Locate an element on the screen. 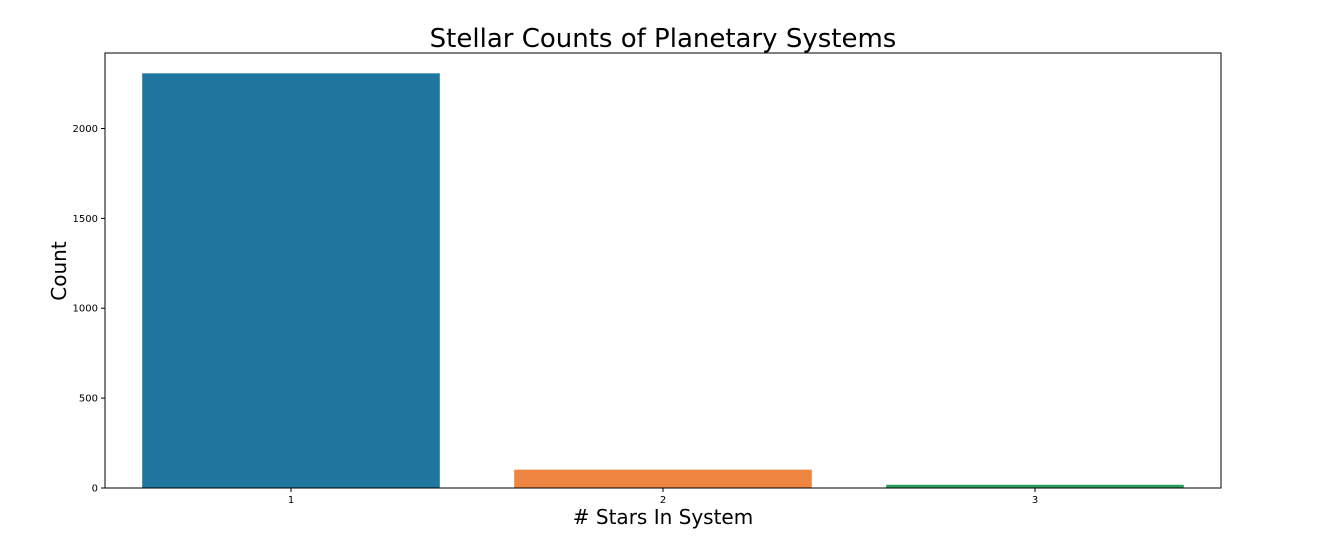 This screenshot has height=554, width=1329. y-axis-ticks: 0 500 1000 1500 2000 is located at coordinates (89, 309).